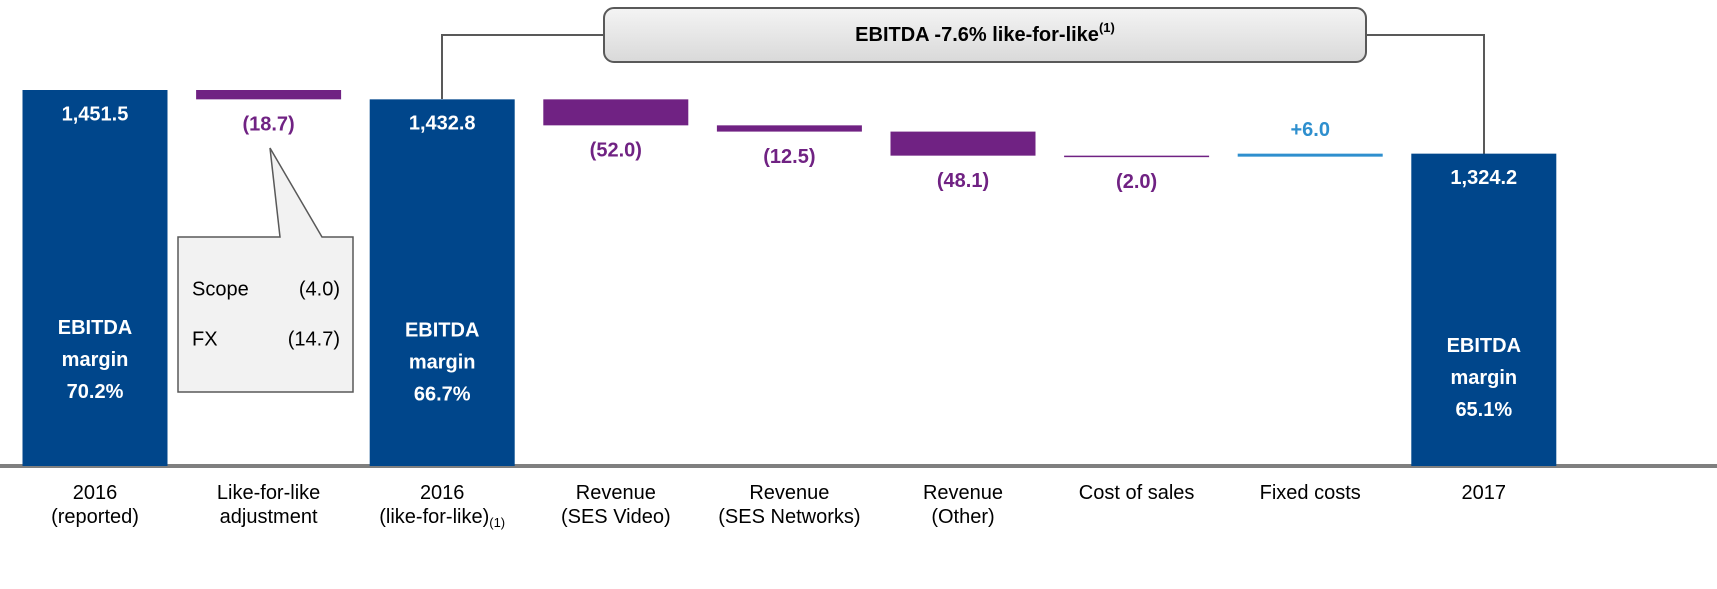  I want to click on x-tick-label: (like-for-like)(1), so click(442, 518).